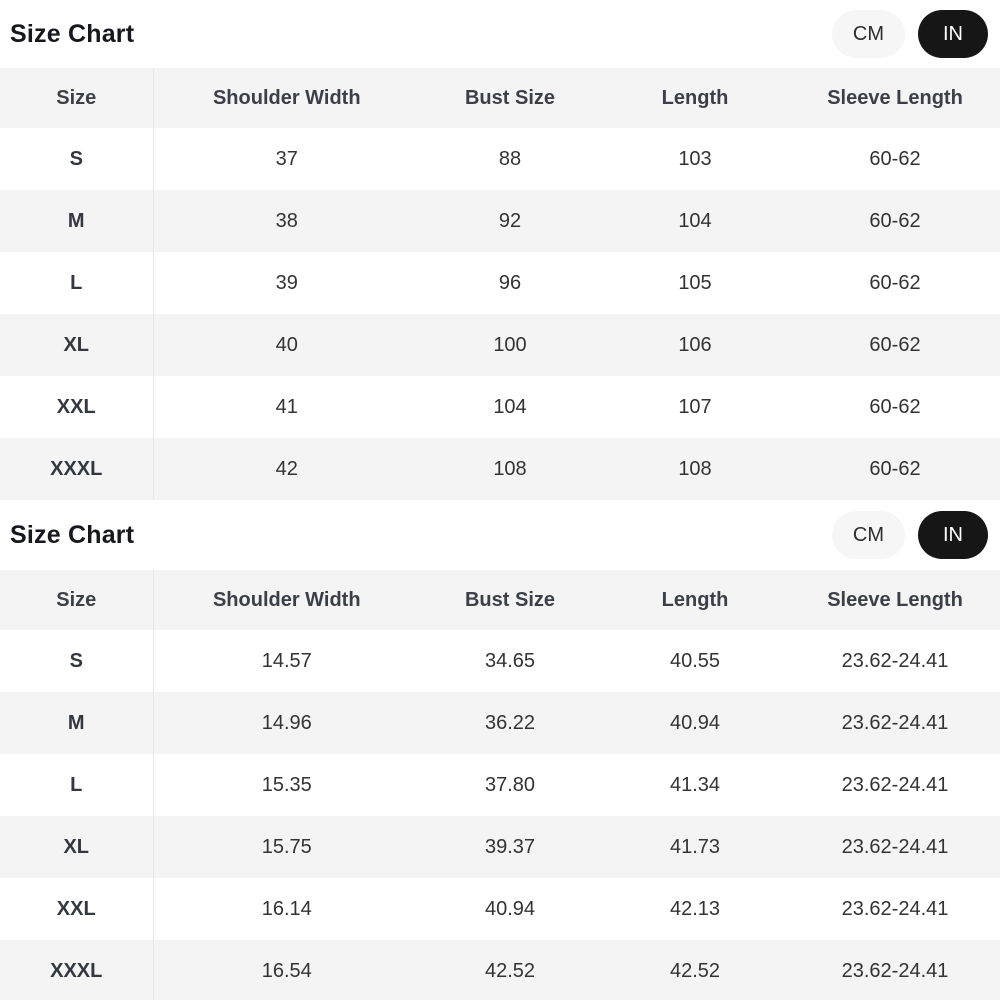 The image size is (1000, 1000). Describe the element at coordinates (286, 344) in the screenshot. I see `value-cell: 40` at that location.